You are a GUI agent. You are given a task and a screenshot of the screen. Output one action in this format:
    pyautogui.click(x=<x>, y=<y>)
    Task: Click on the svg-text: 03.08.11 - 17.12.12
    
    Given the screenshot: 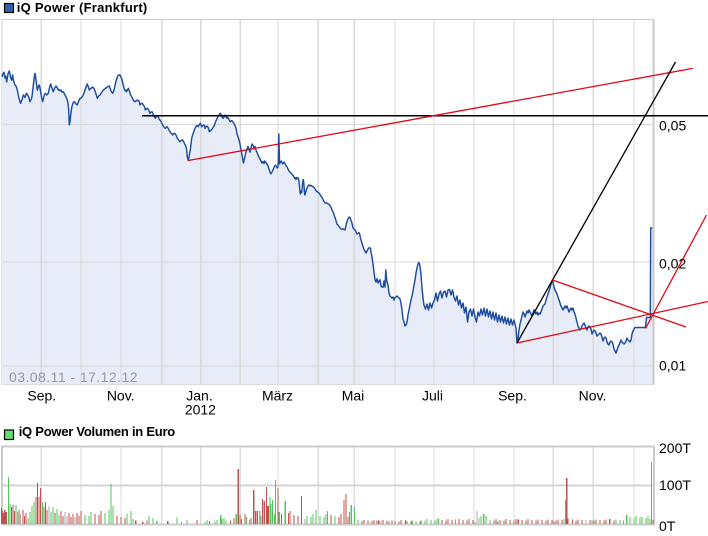 What is the action you would take?
    pyautogui.click(x=73, y=377)
    